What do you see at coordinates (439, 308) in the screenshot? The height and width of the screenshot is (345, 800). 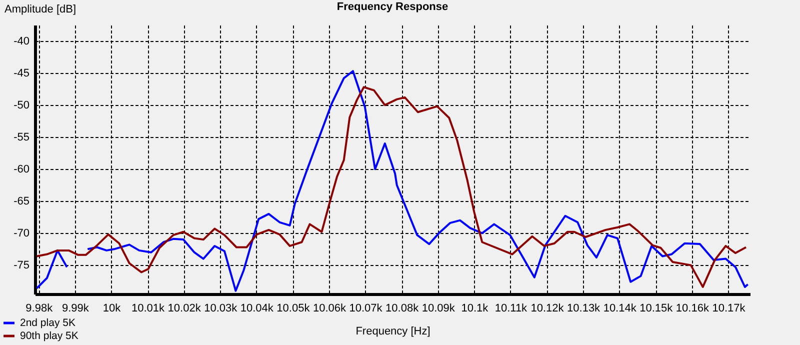 I see `x-tick-label: 10.09k` at bounding box center [439, 308].